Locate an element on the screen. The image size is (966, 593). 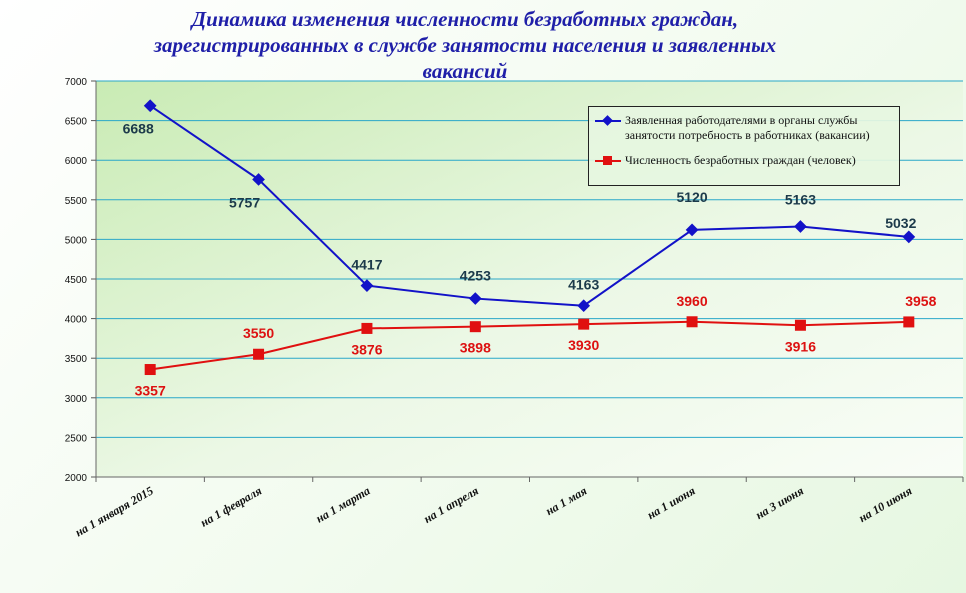
data-label: 3898 is located at coordinates (475, 348).